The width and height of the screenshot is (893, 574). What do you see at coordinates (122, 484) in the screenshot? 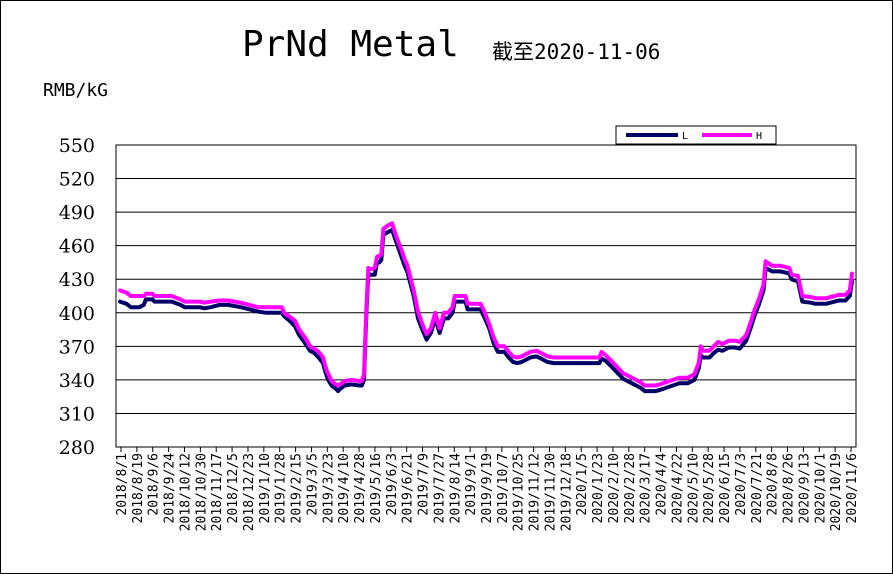
I see `x-tick-label: 2018/8/1` at bounding box center [122, 484].